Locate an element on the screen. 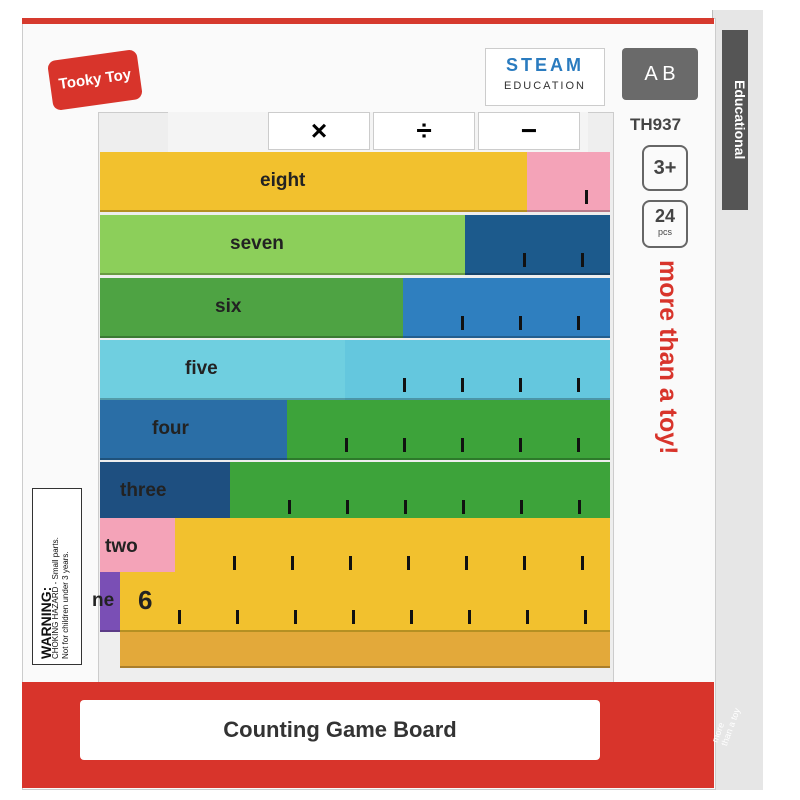 The height and width of the screenshot is (800, 800). warning-title: WARNING: is located at coordinates (46, 622).